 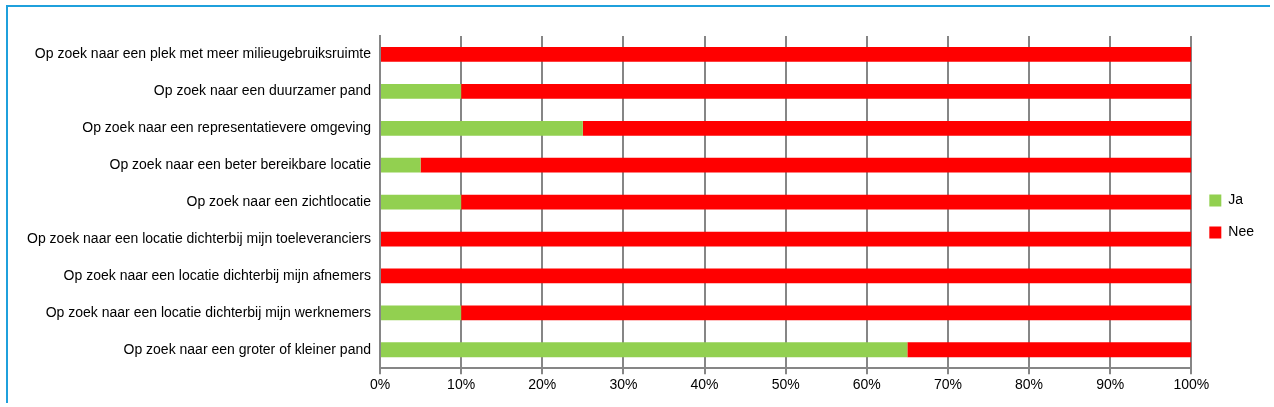 I want to click on legend-label: Nee, so click(x=1241, y=231).